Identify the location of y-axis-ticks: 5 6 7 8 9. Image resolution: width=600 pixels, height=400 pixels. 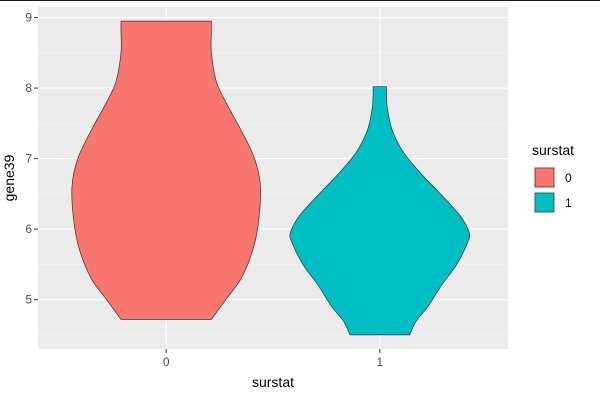
(31, 159).